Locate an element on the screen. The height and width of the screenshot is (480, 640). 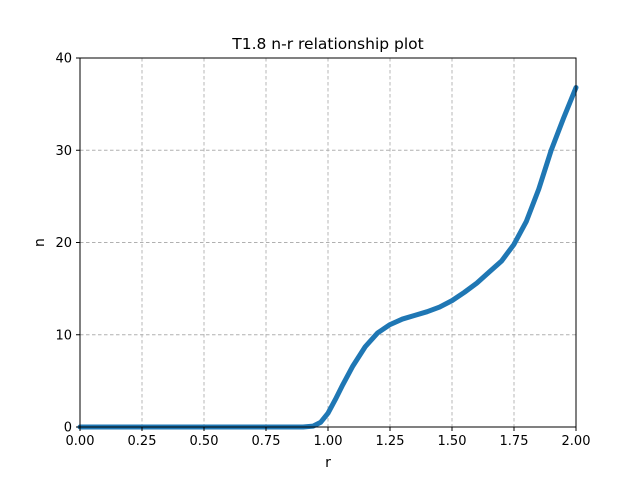
x-tick-label: 1.25 is located at coordinates (390, 441).